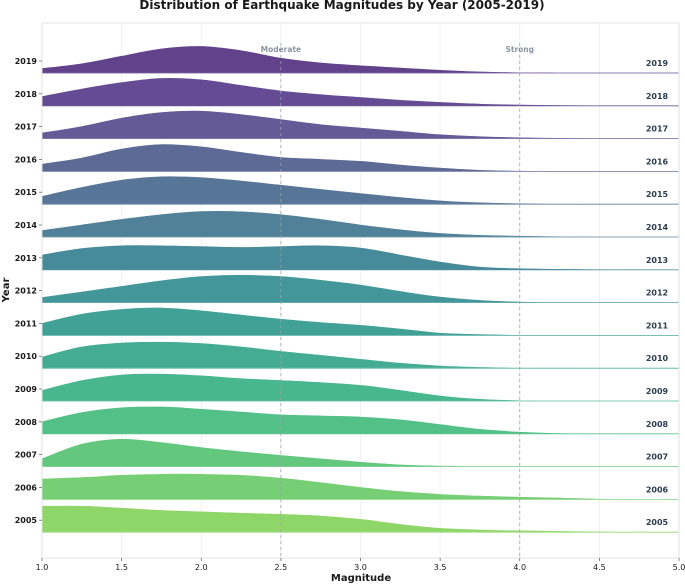 The width and height of the screenshot is (685, 584). I want to click on y-tick-label-2007: 2007, so click(26, 455).